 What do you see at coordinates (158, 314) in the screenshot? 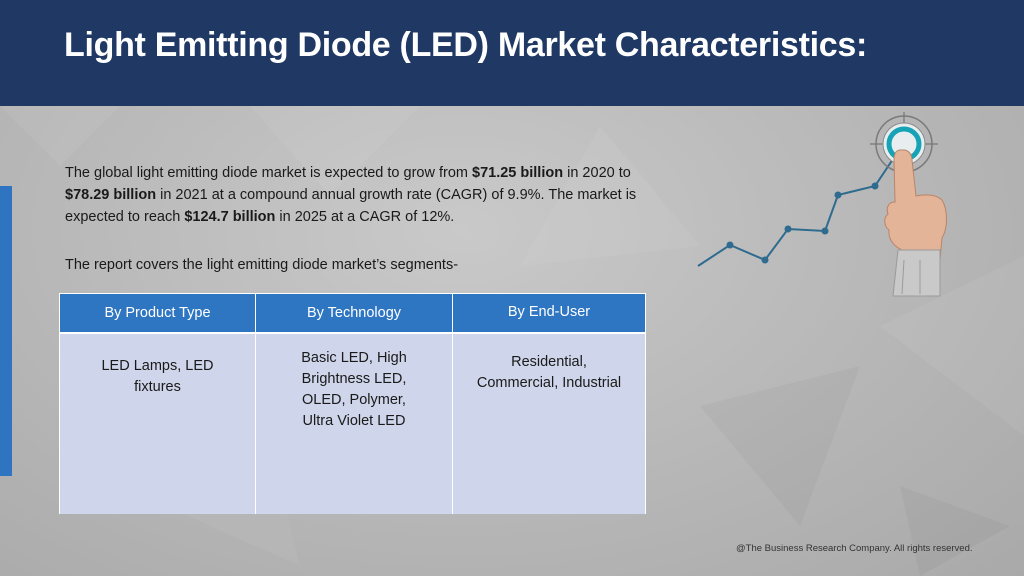
I see `header-product-type: By Product Type` at bounding box center [158, 314].